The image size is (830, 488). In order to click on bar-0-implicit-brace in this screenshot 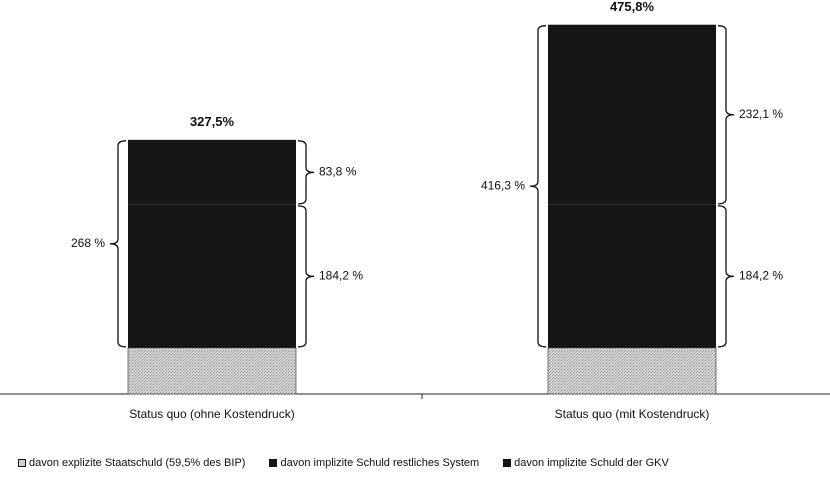, I will do `click(118, 244)`.